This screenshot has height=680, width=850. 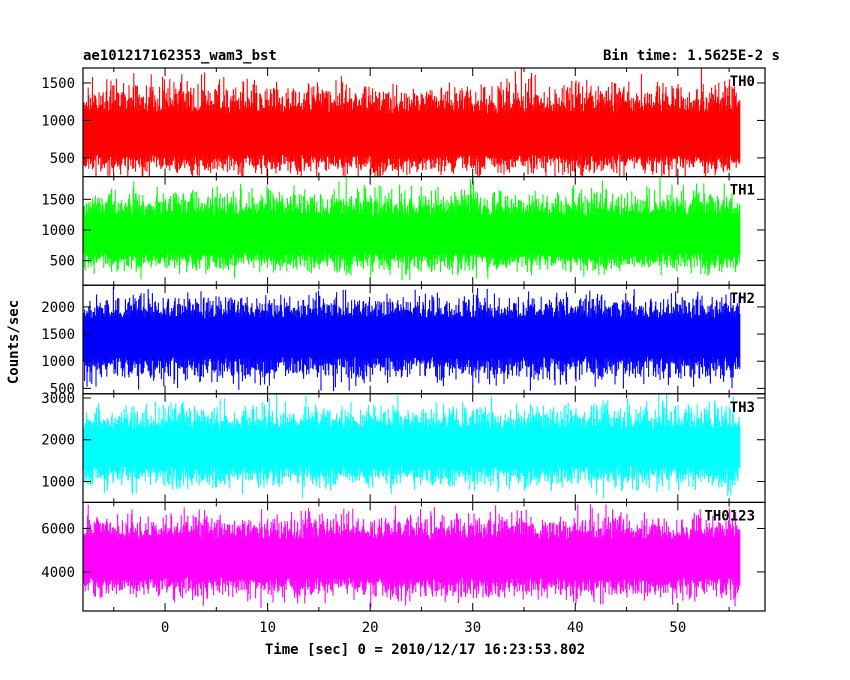 What do you see at coordinates (472, 628) in the screenshot?
I see `x-tick-label: 30` at bounding box center [472, 628].